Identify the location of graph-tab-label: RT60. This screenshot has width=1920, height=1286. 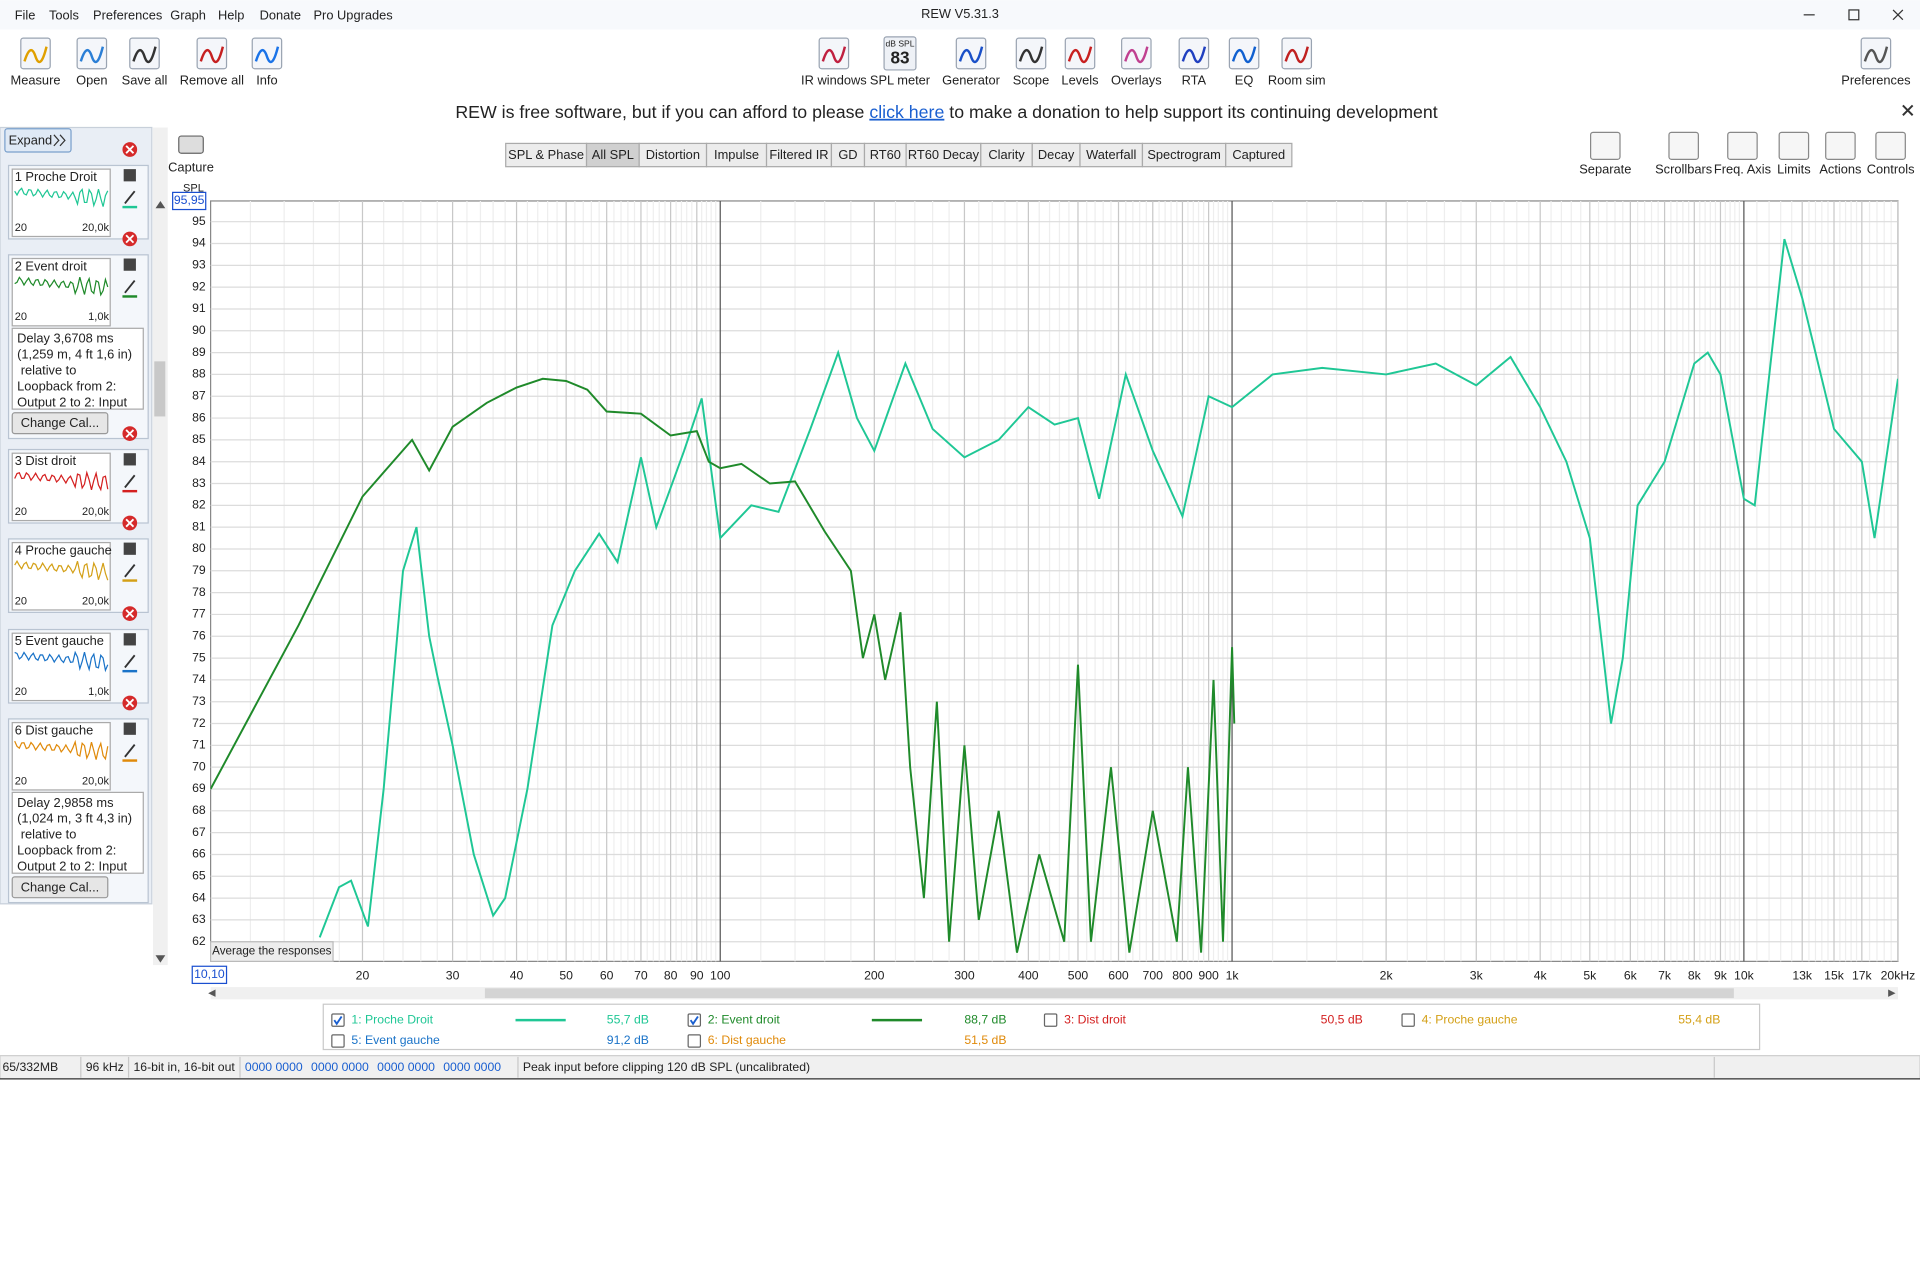
(885, 154).